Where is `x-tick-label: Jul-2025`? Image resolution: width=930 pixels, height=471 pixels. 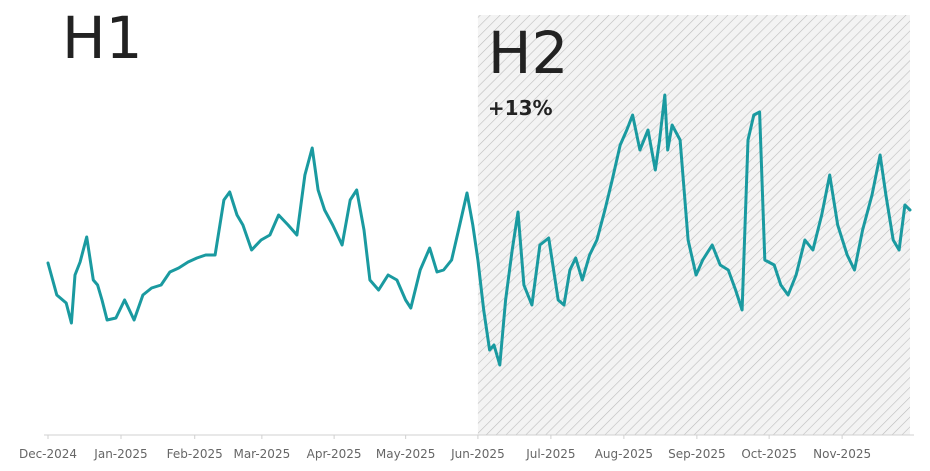 x-tick-label: Jul-2025 is located at coordinates (550, 454).